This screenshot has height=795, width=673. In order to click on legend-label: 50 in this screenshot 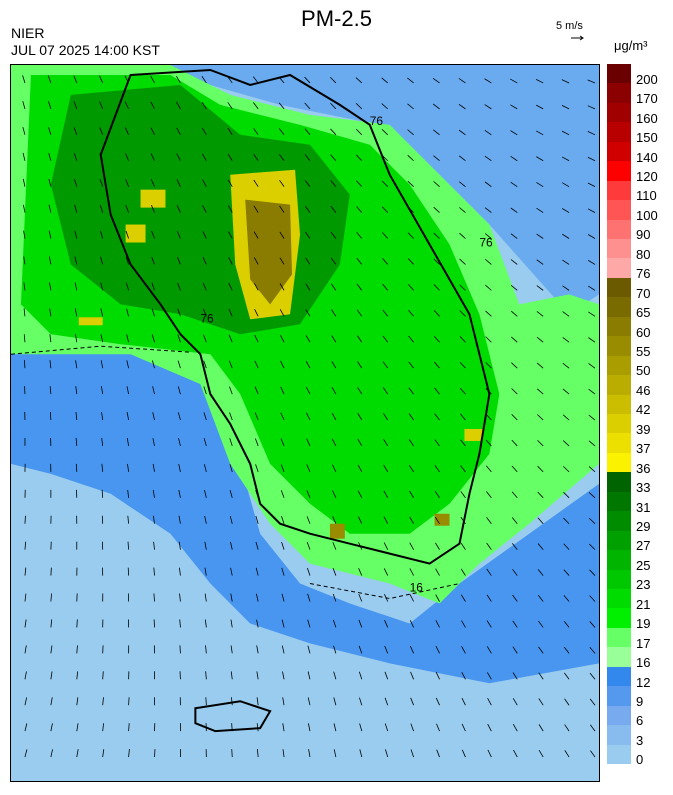, I will do `click(643, 371)`.